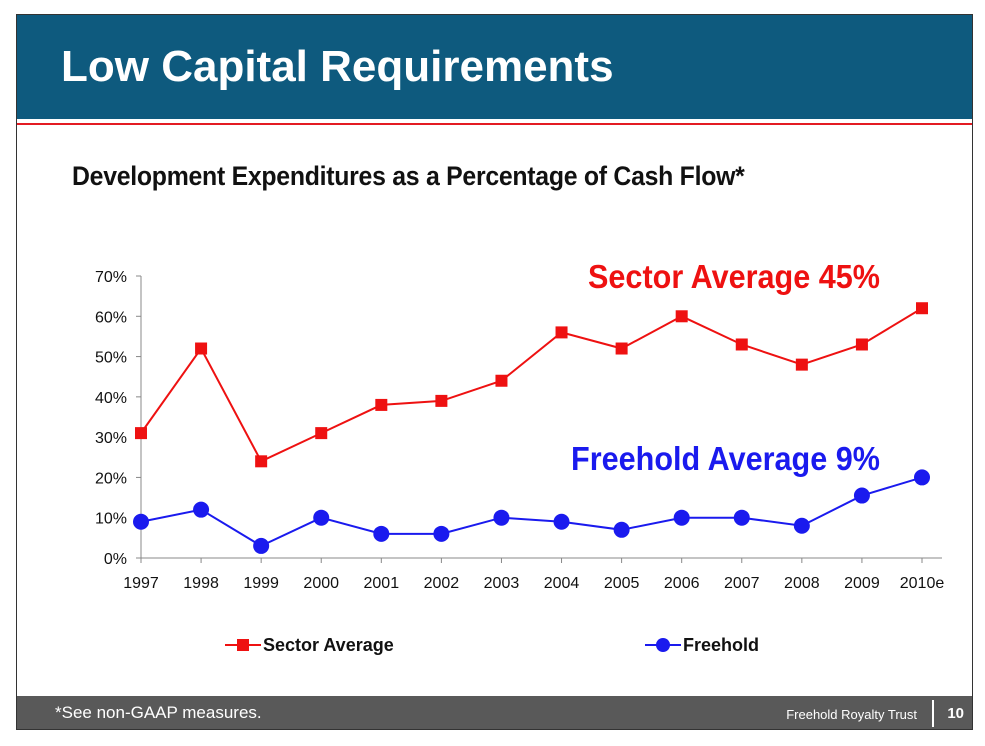 This screenshot has width=985, height=746. Describe the element at coordinates (111, 317) in the screenshot. I see `y-tick-label: 60%` at that location.